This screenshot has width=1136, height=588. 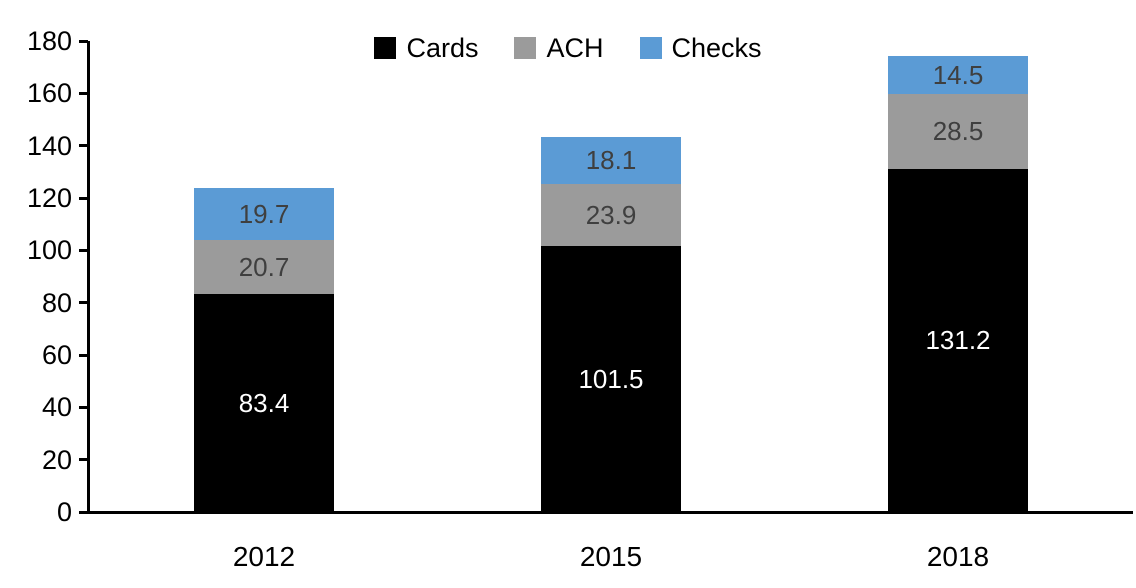 I want to click on bar-segment-checks-2012: 19.7, so click(x=264, y=214).